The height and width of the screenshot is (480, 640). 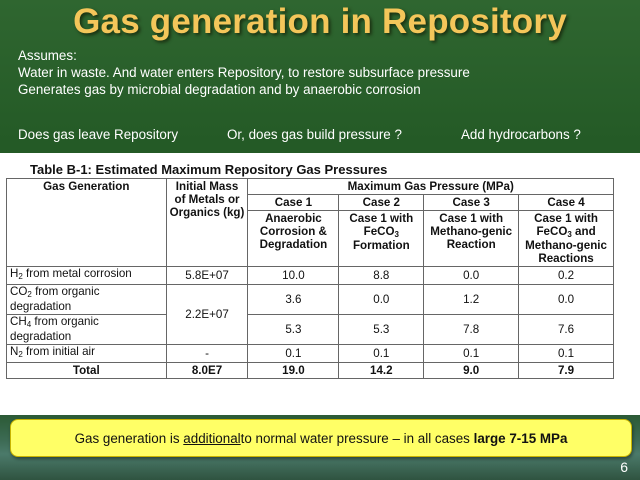 What do you see at coordinates (566, 202) in the screenshot?
I see `header-case-4: Case 4` at bounding box center [566, 202].